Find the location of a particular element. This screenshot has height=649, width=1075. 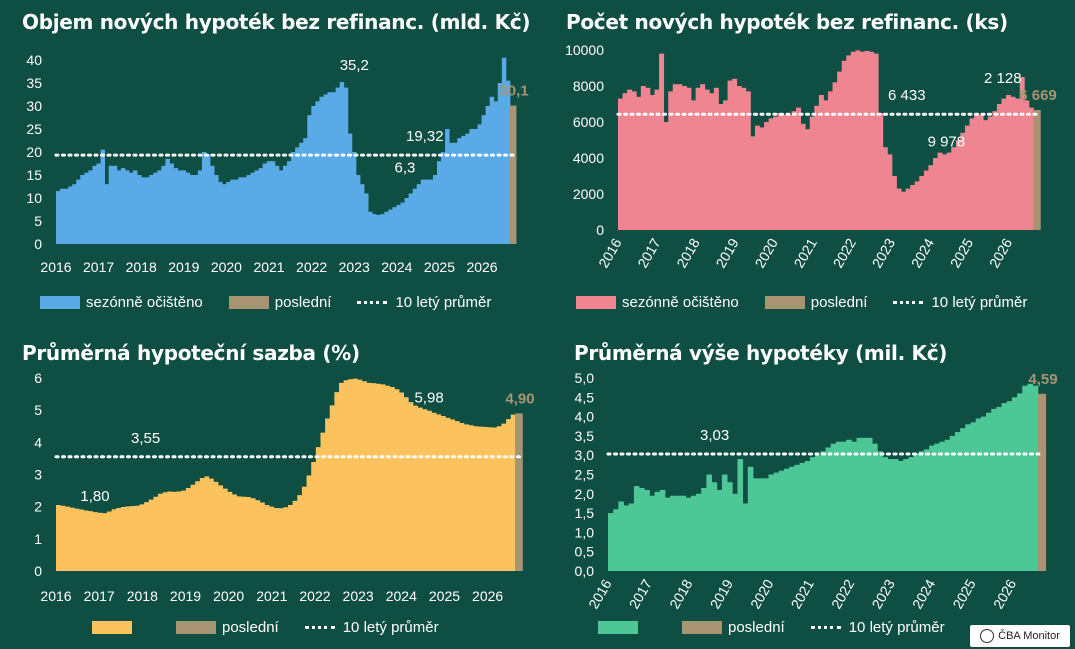

y-tick-label: 4000 is located at coordinates (588, 158).